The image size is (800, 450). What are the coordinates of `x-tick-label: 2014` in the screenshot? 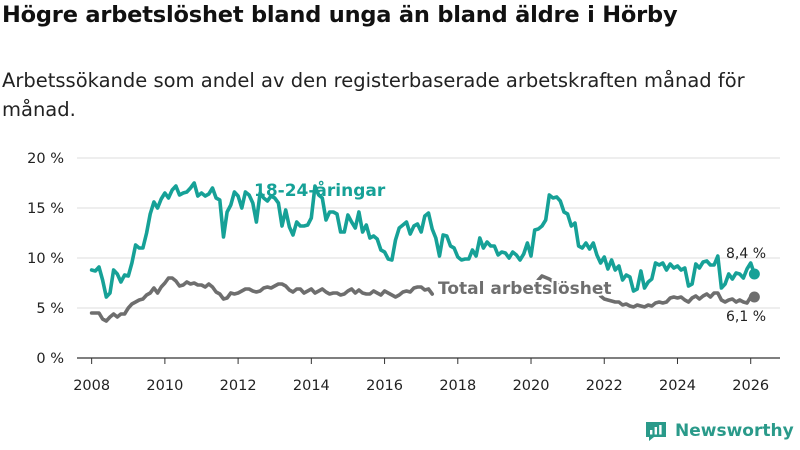 It's located at (311, 386).